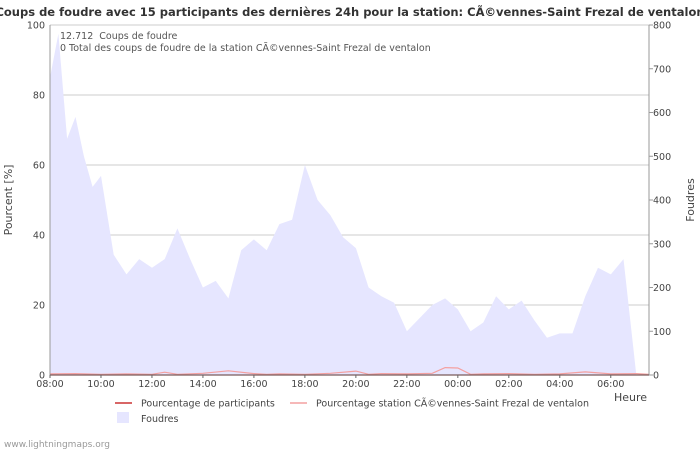 This screenshot has height=450, width=700. I want to click on x-axis-label: Heure, so click(630, 397).